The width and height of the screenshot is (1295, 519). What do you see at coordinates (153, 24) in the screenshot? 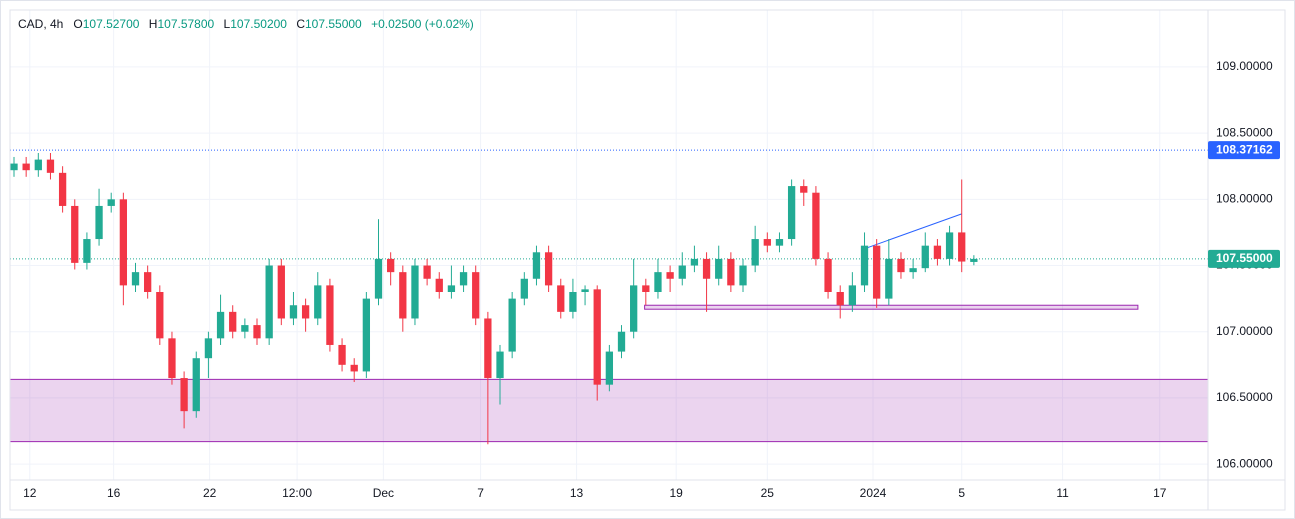
I see `ohlc-key: H` at bounding box center [153, 24].